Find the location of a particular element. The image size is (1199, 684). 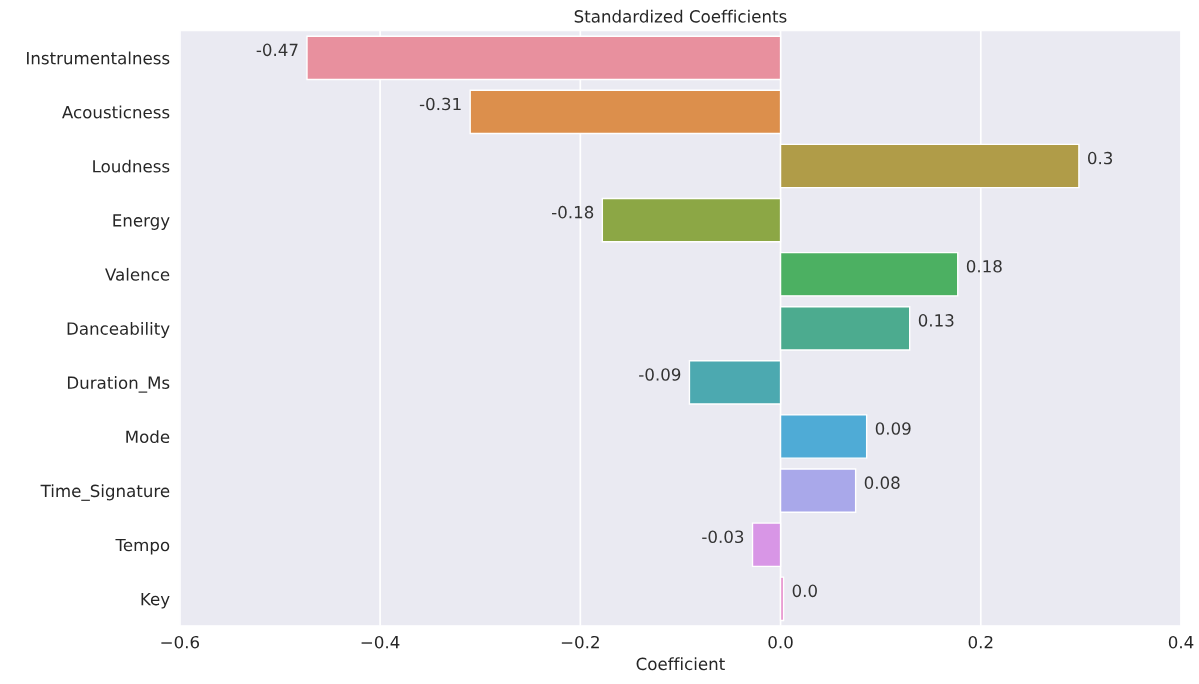

x-tick-label: −0.2 is located at coordinates (580, 642).